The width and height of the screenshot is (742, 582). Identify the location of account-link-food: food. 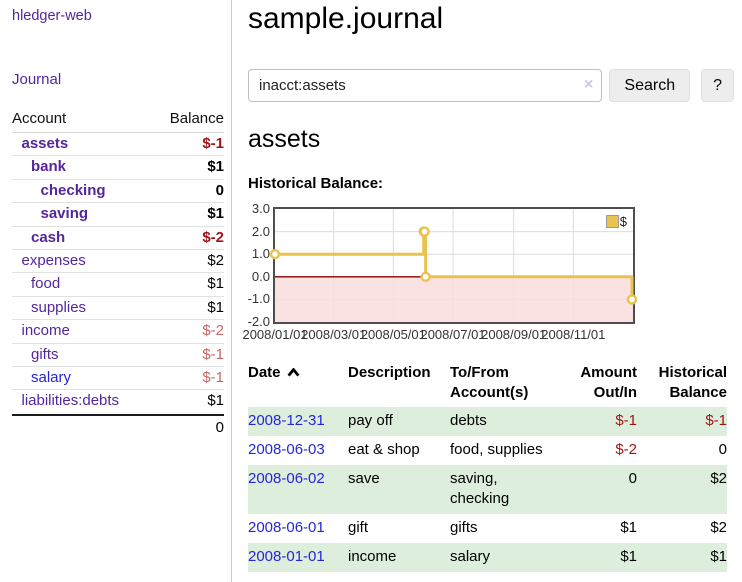
(46, 284).